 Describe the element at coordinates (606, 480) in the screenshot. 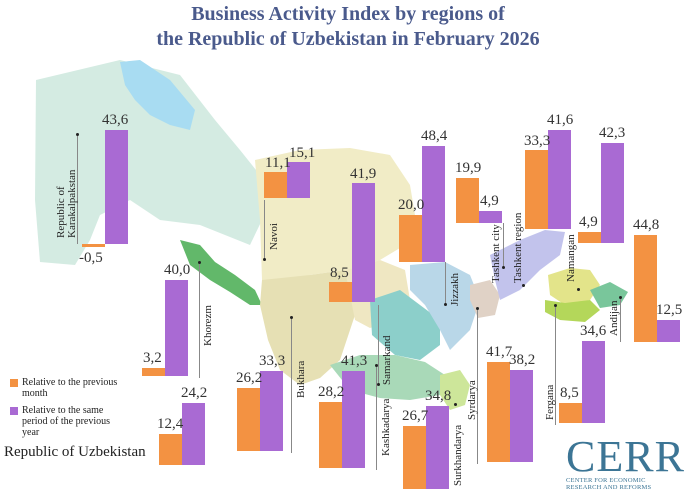

I see `logo-subtitle-1: CENTER FOR ECONOMIC` at that location.